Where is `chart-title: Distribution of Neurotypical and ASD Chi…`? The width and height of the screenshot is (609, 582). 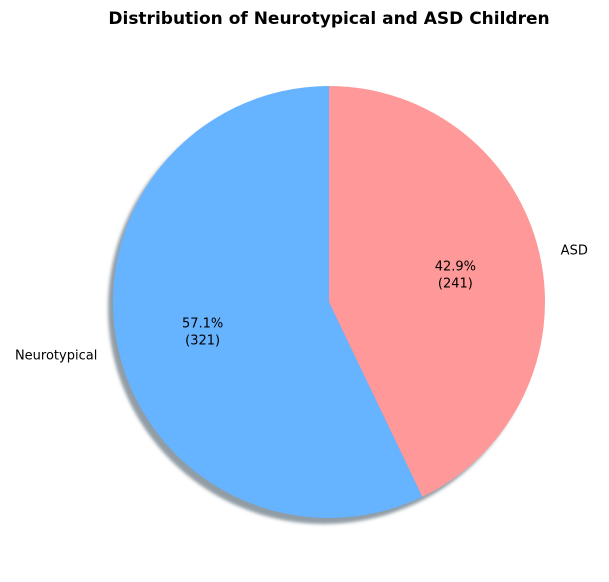
chart-title: Distribution of Neurotypical and ASD Chi… is located at coordinates (328, 19).